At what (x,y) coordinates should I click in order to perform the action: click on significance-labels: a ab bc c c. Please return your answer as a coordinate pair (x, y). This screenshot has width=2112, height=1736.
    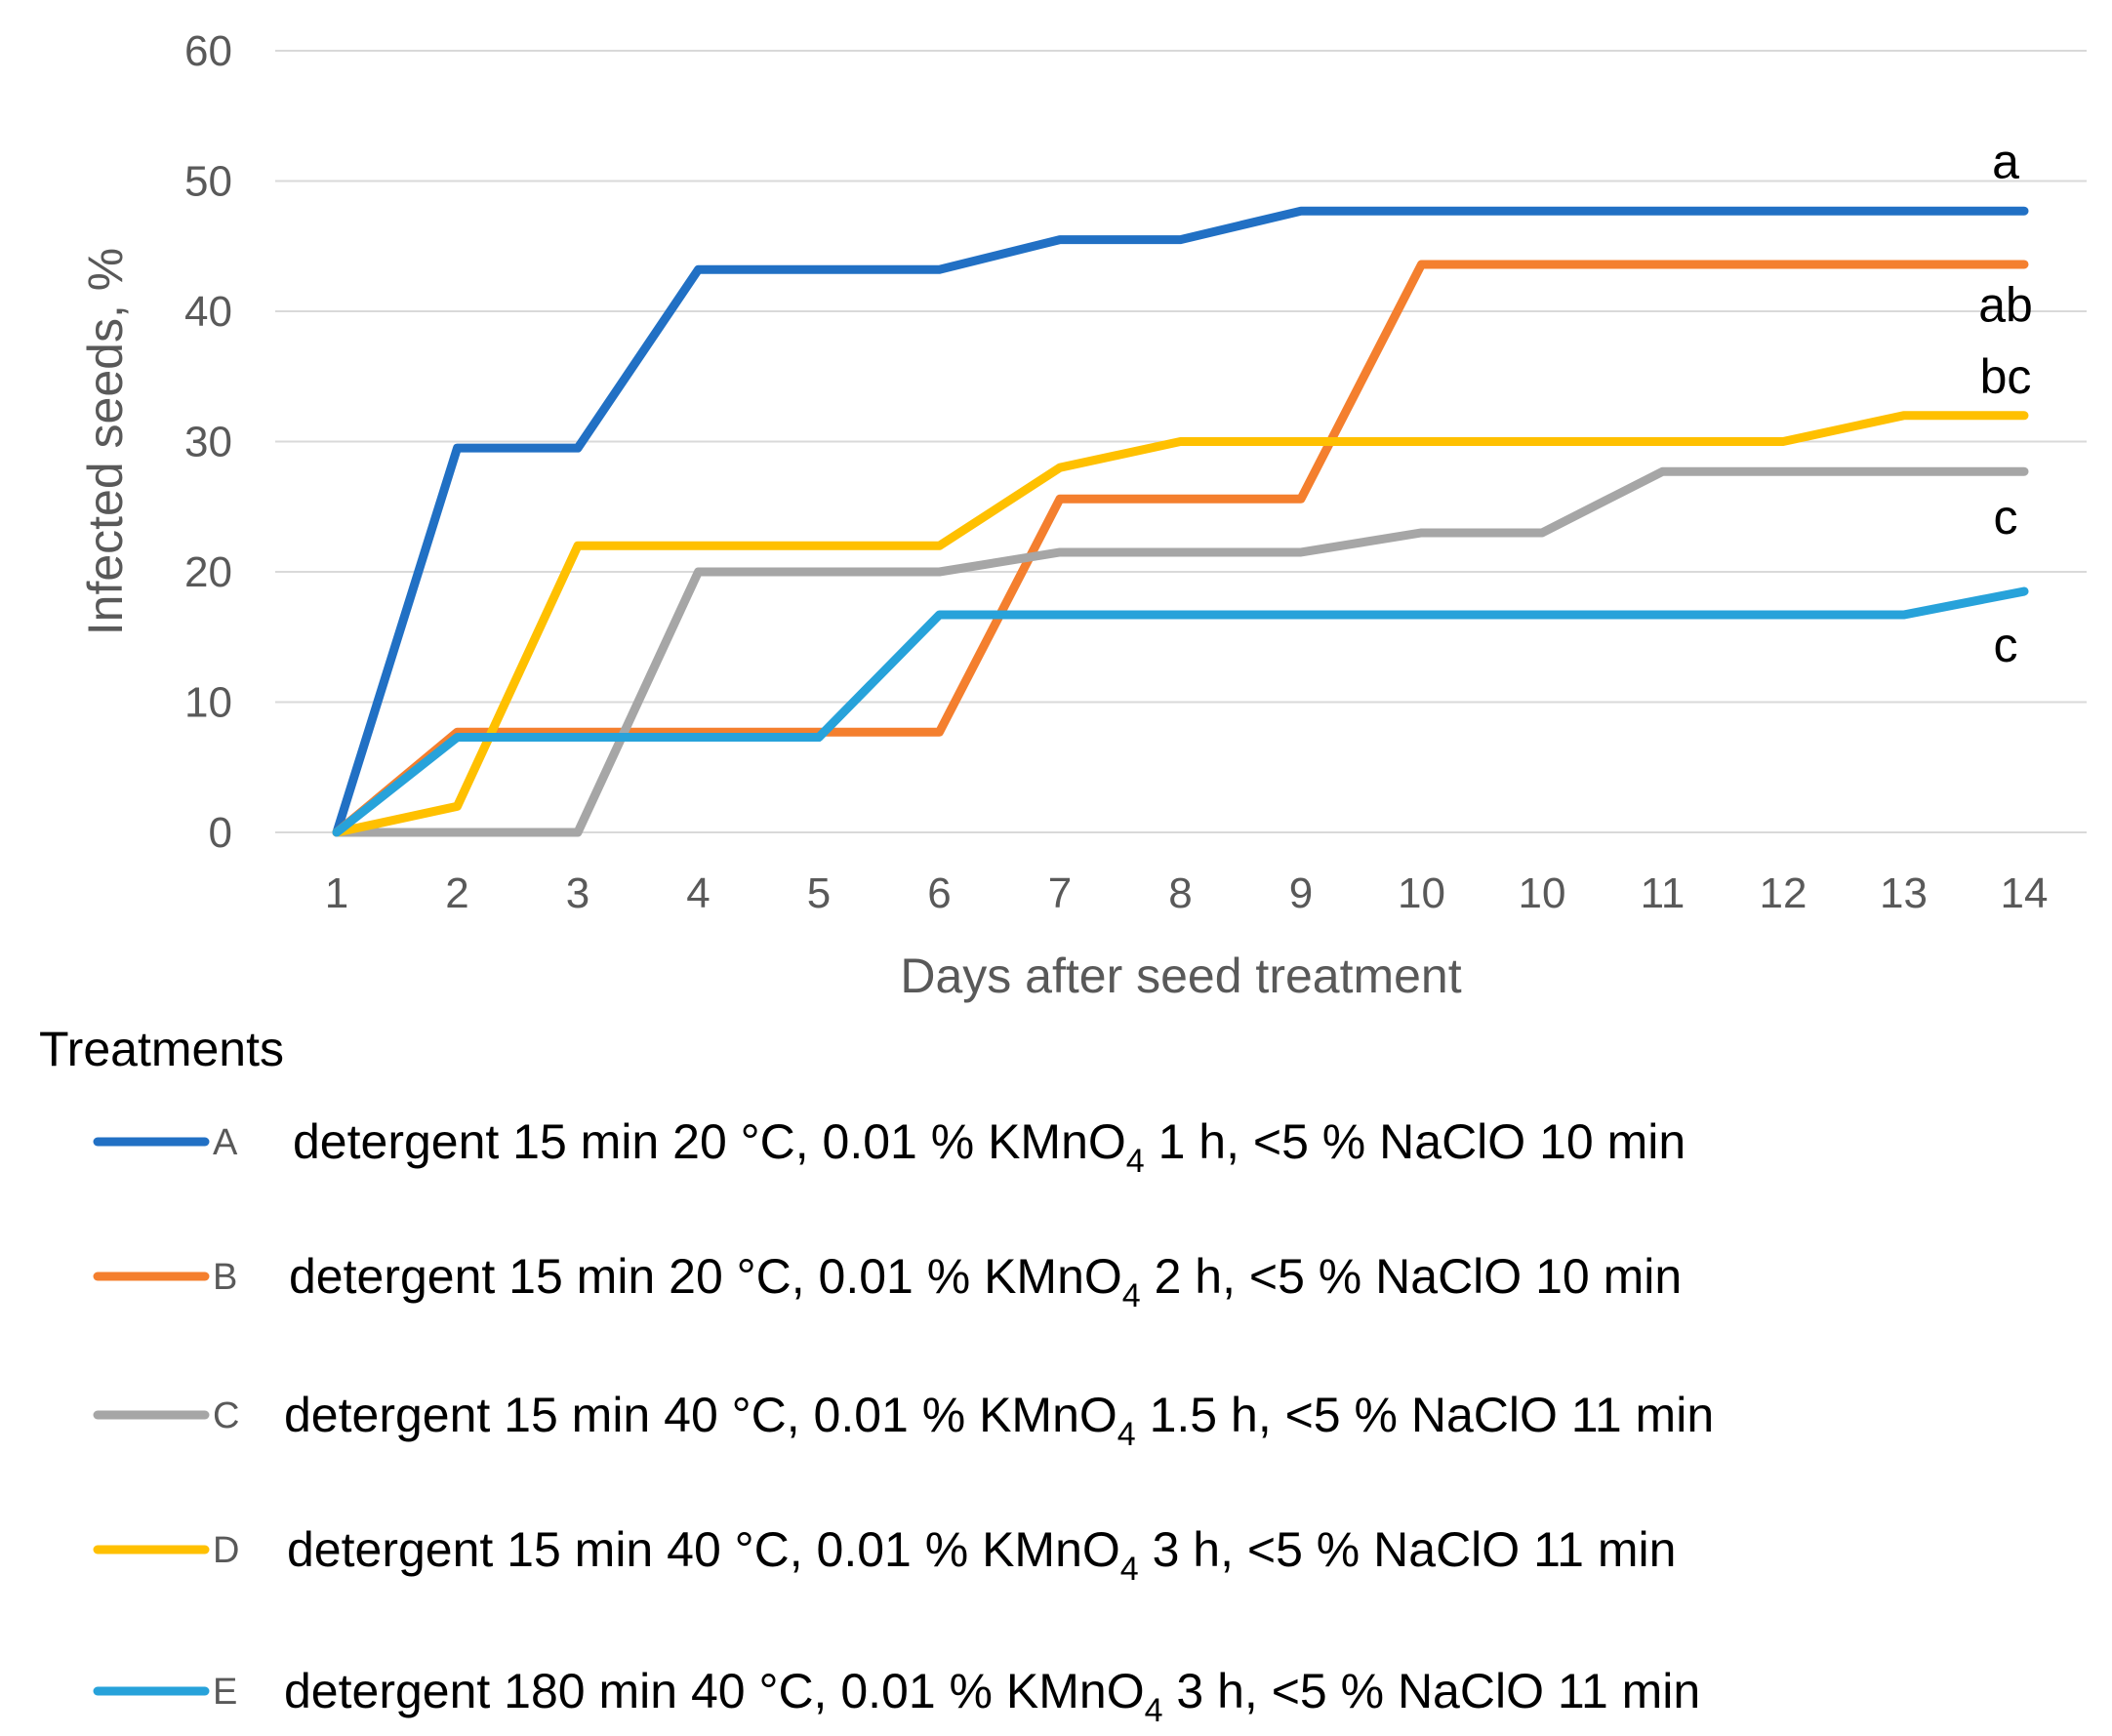
    Looking at the image, I should click on (2006, 402).